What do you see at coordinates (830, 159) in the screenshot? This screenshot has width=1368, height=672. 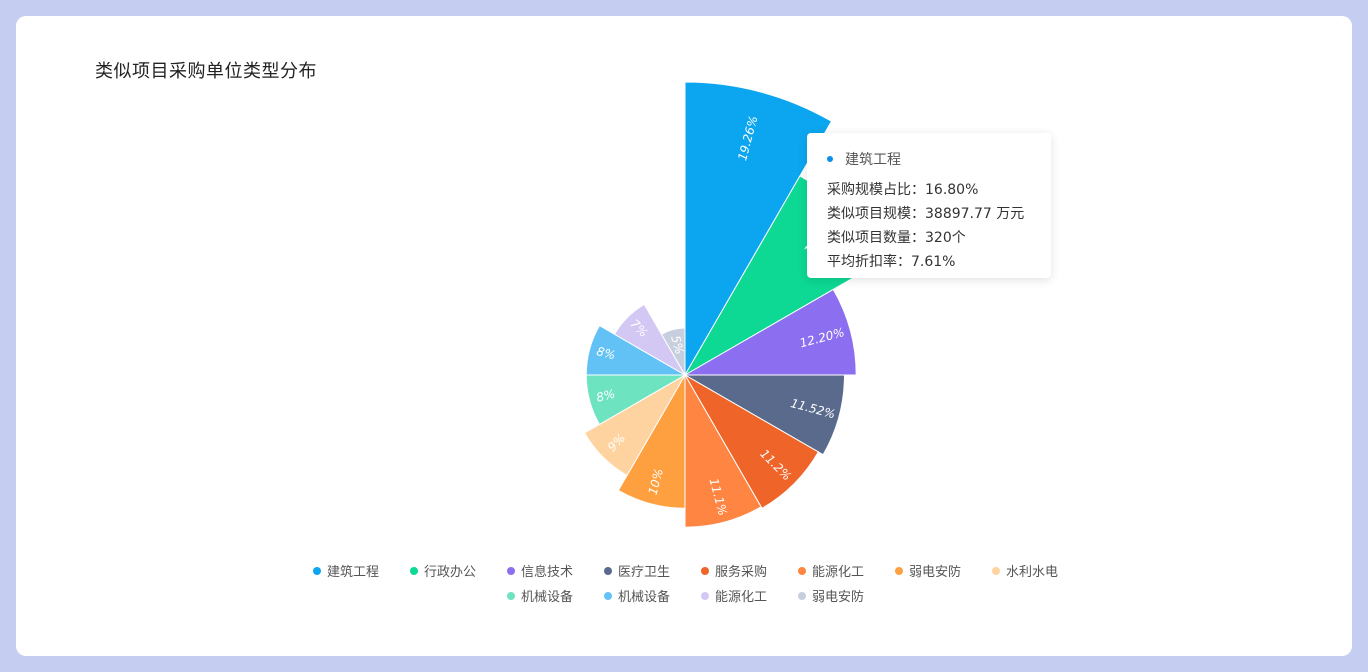 I see `tooltip-series-dot` at bounding box center [830, 159].